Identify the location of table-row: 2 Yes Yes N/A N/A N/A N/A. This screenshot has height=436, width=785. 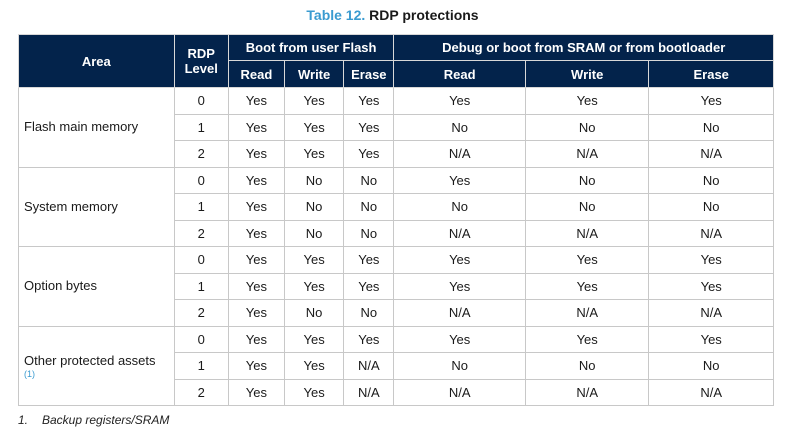
(396, 392).